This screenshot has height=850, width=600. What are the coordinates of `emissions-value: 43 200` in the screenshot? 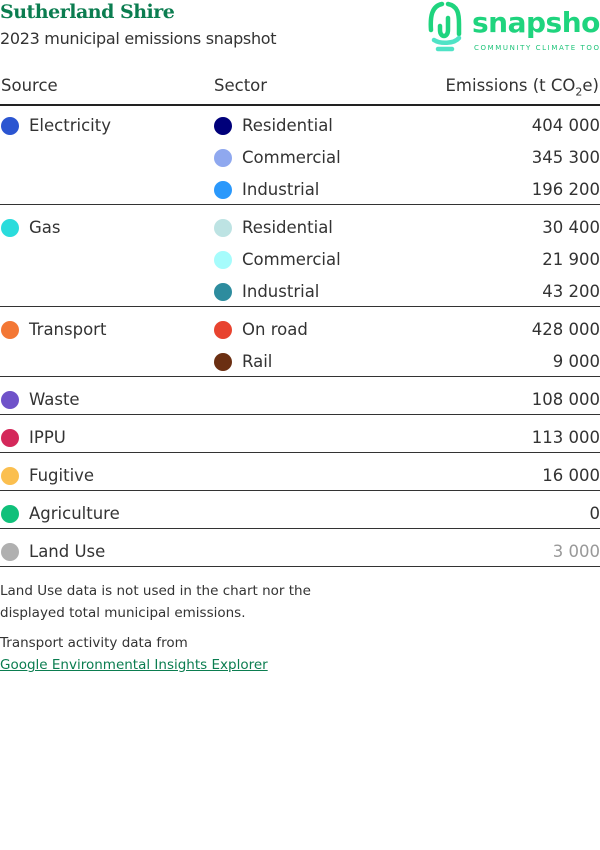 It's located at (571, 291).